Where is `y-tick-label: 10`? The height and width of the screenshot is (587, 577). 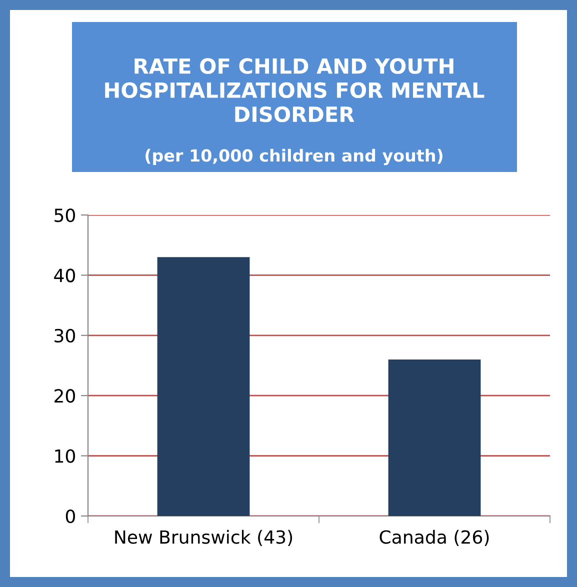 y-tick-label: 10 is located at coordinates (65, 456).